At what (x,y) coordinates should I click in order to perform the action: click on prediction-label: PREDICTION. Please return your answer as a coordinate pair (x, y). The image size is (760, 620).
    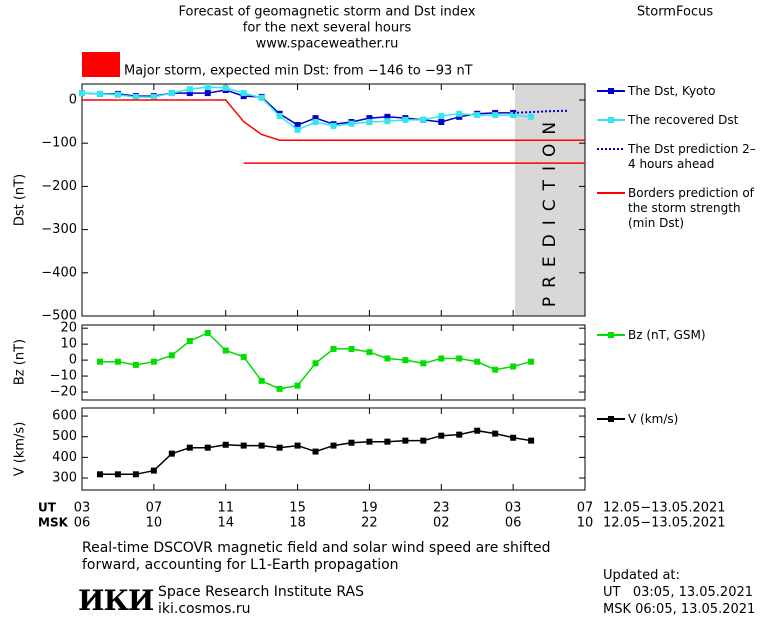
    Looking at the image, I should click on (550, 210).